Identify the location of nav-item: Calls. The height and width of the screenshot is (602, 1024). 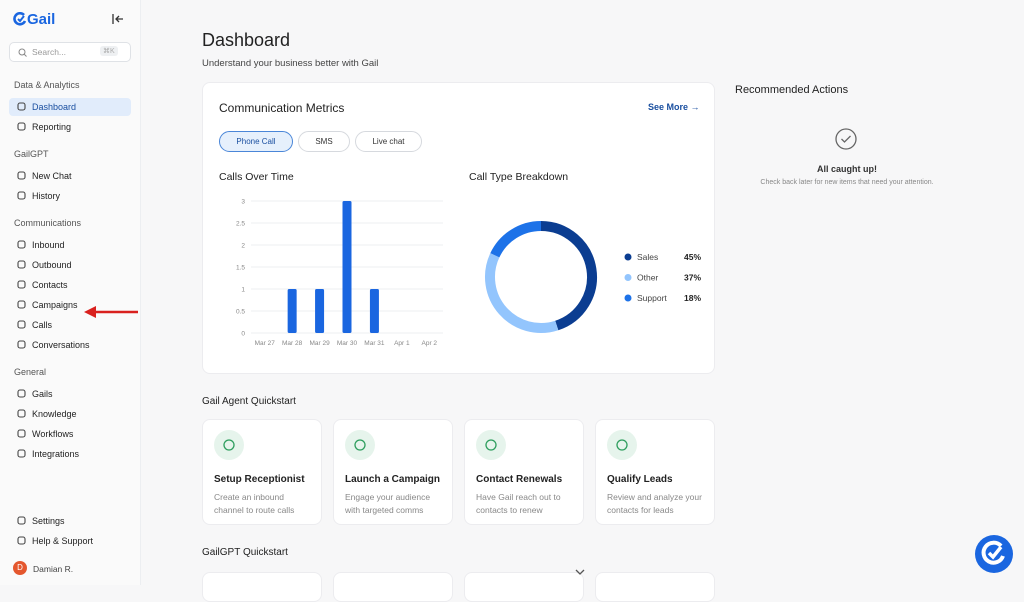
(42, 325).